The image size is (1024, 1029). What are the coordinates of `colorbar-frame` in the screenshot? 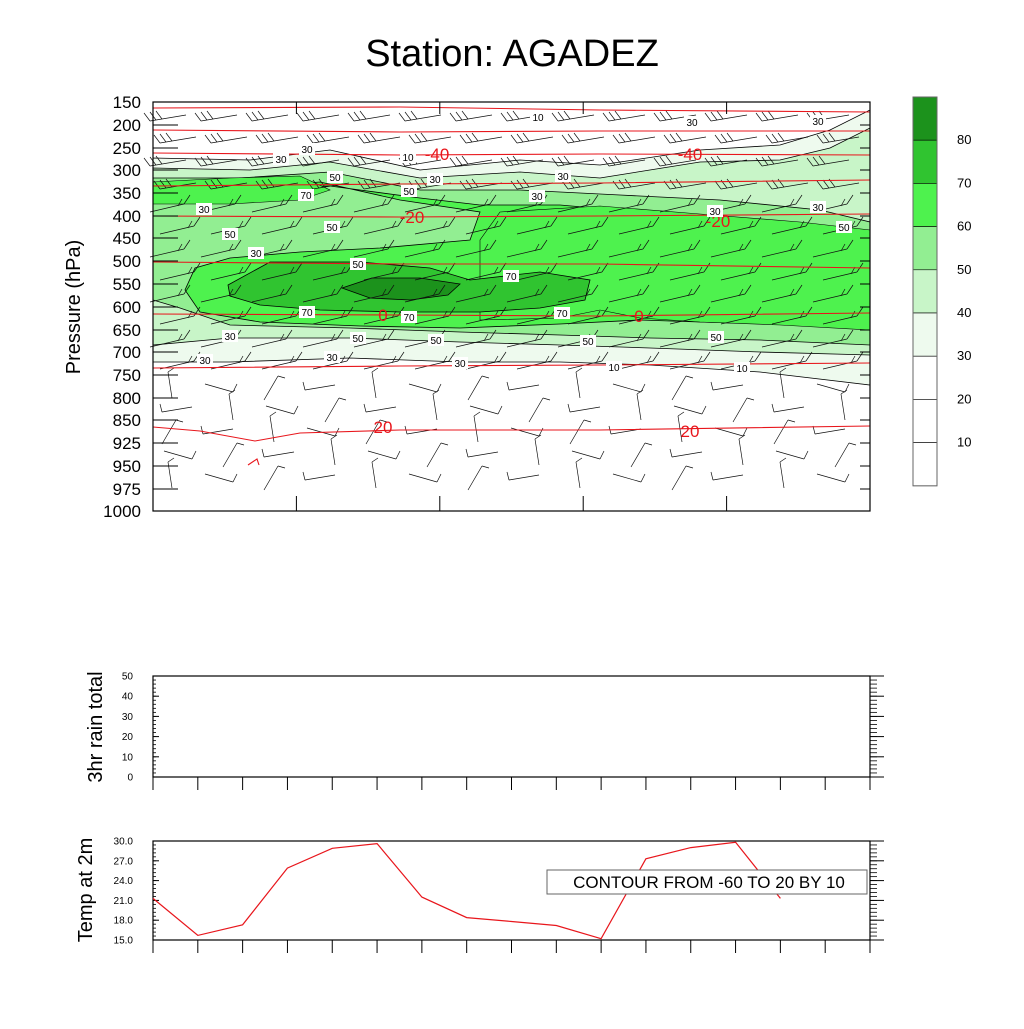 It's located at (925, 291).